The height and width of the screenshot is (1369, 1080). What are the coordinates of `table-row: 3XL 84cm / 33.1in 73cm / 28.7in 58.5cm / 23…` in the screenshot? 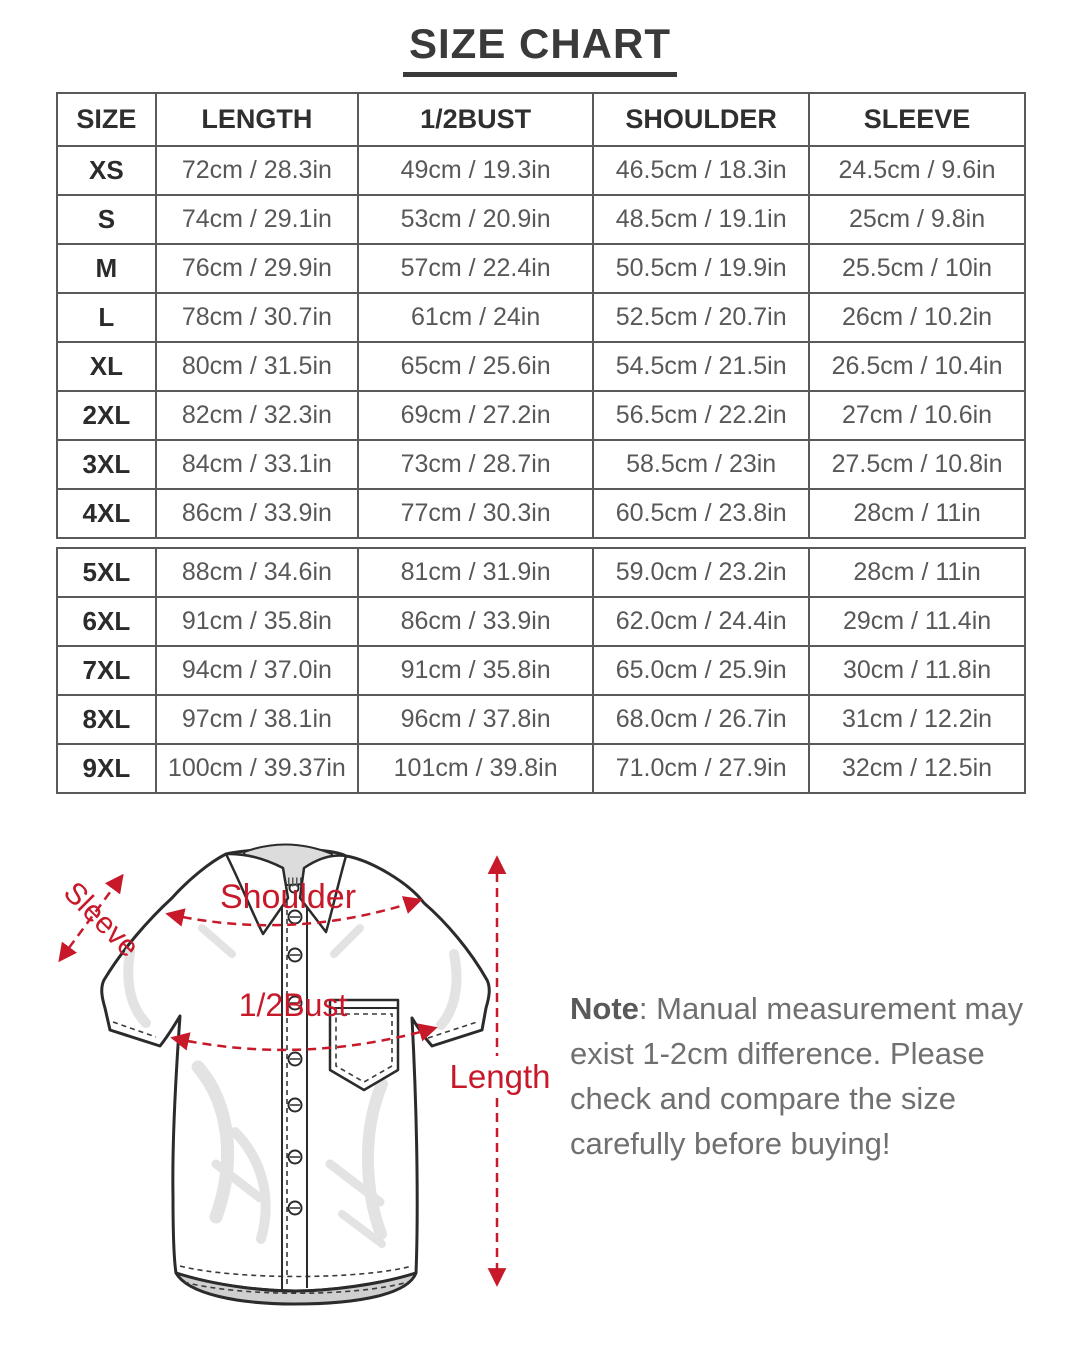 It's located at (541, 464).